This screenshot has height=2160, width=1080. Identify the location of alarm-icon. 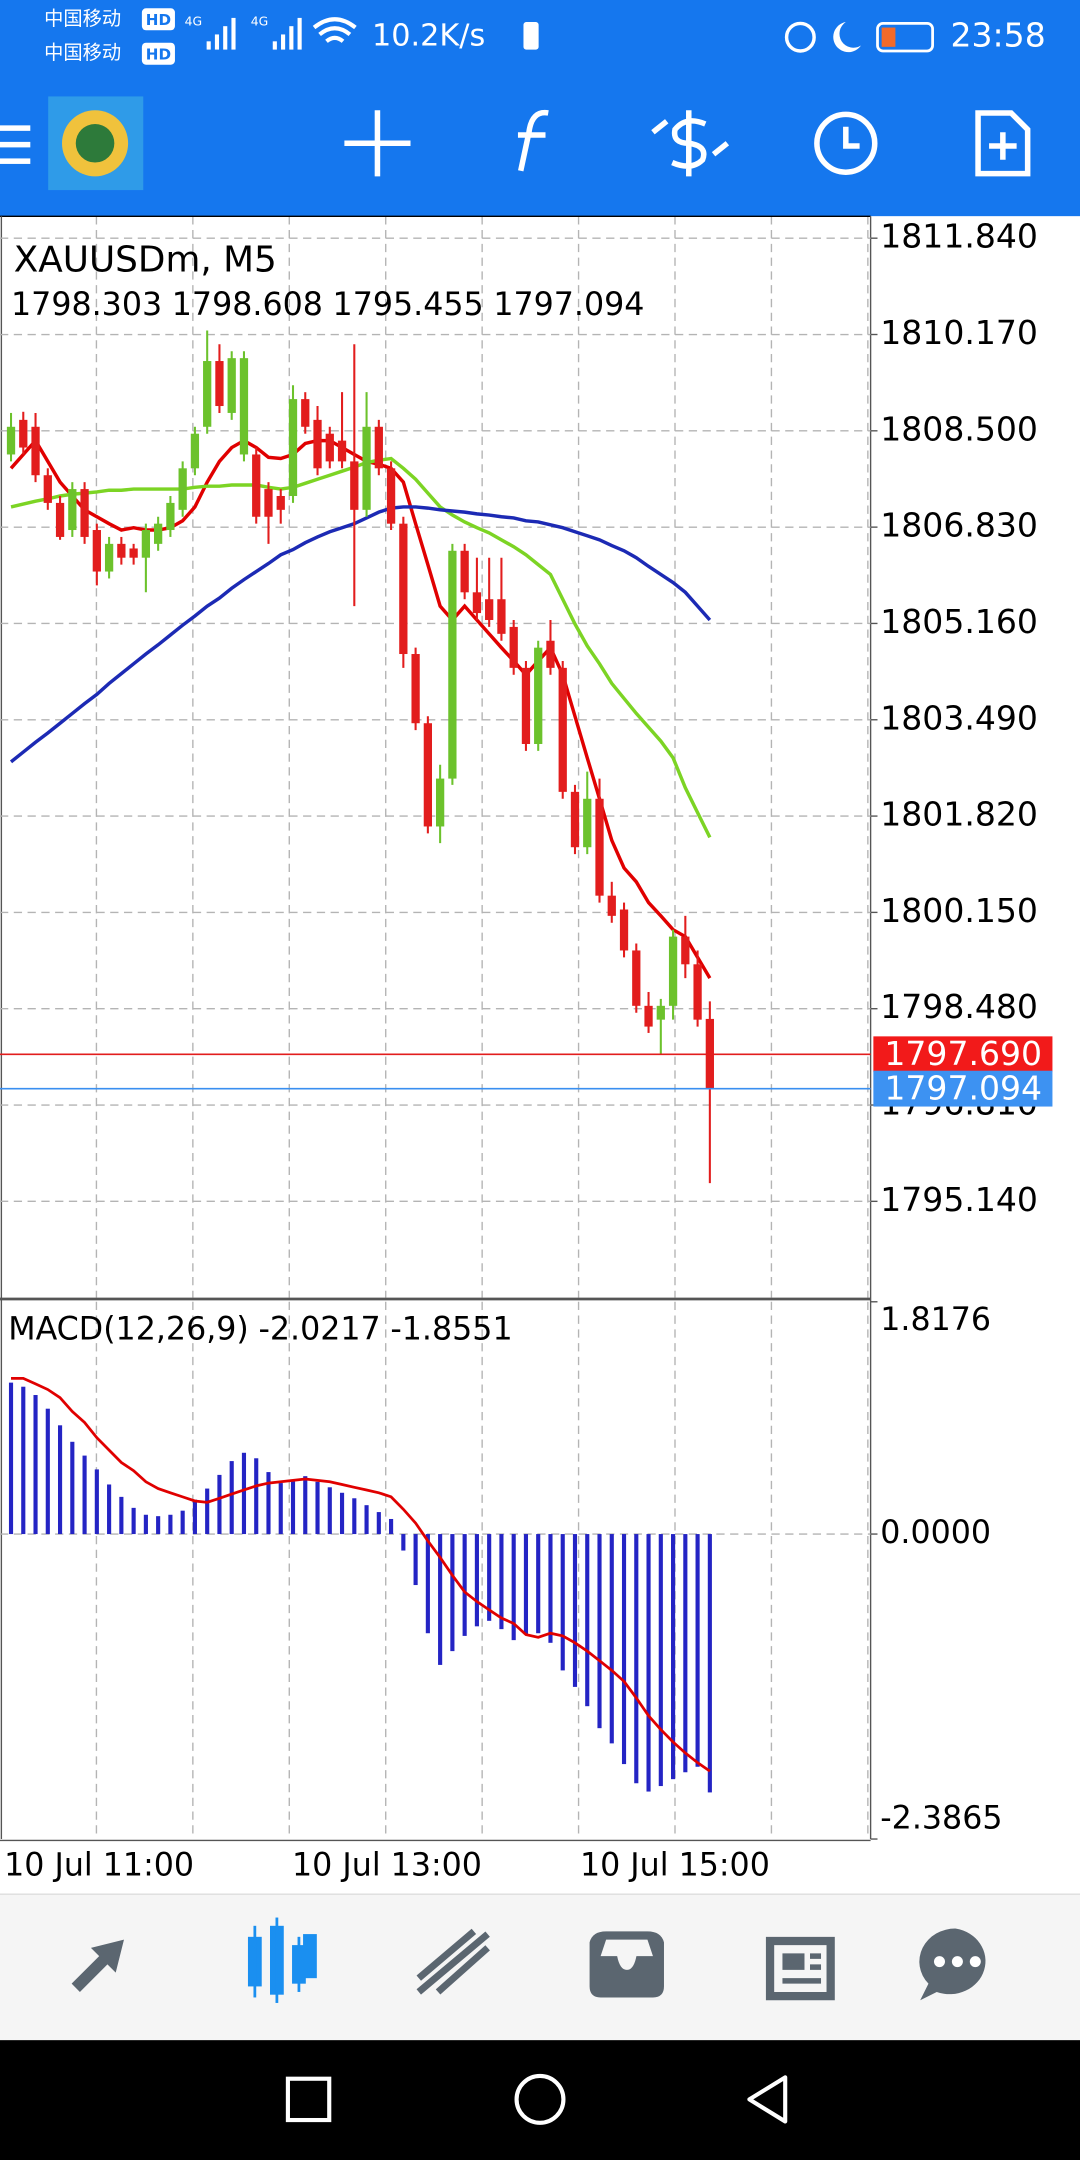
(800, 37).